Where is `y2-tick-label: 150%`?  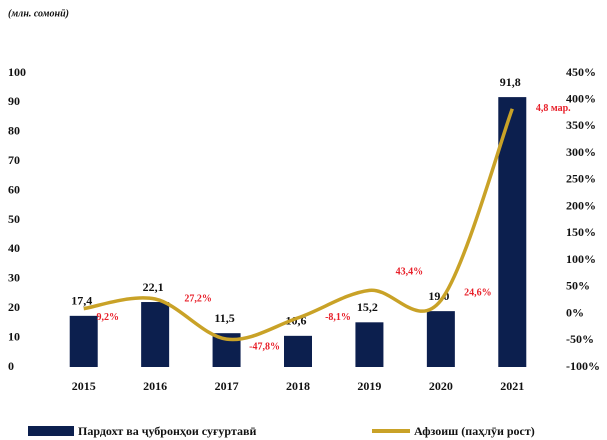 y2-tick-label: 150% is located at coordinates (581, 232).